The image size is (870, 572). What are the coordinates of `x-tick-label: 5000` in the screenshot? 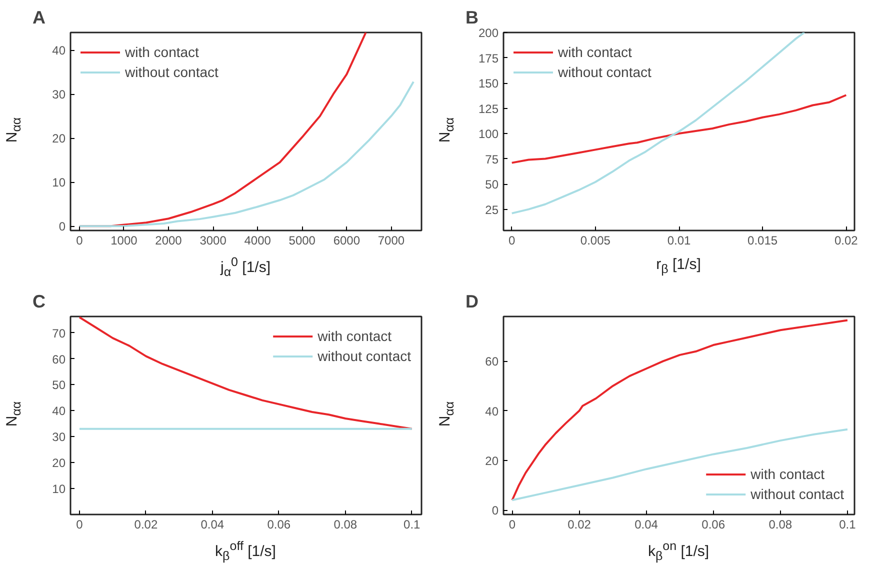 It's located at (302, 241).